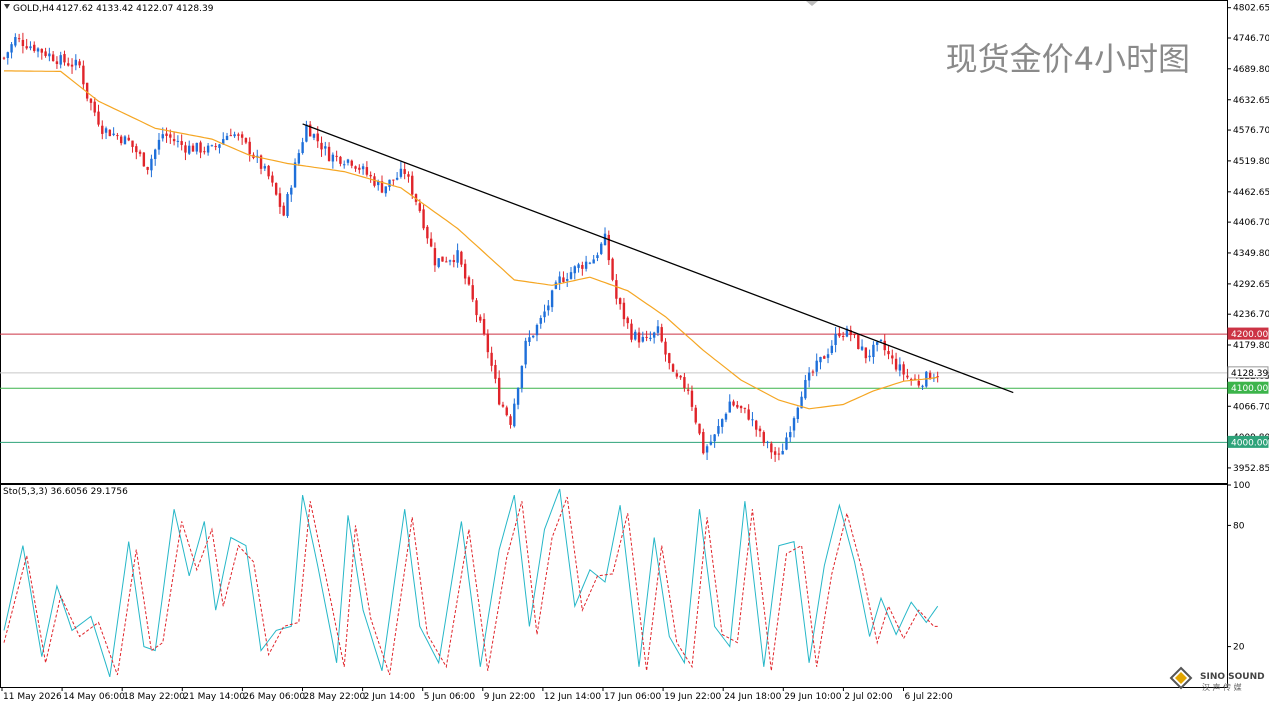  What do you see at coordinates (868, 697) in the screenshot?
I see `time-tick-label: 2 Jul 02:00` at bounding box center [868, 697].